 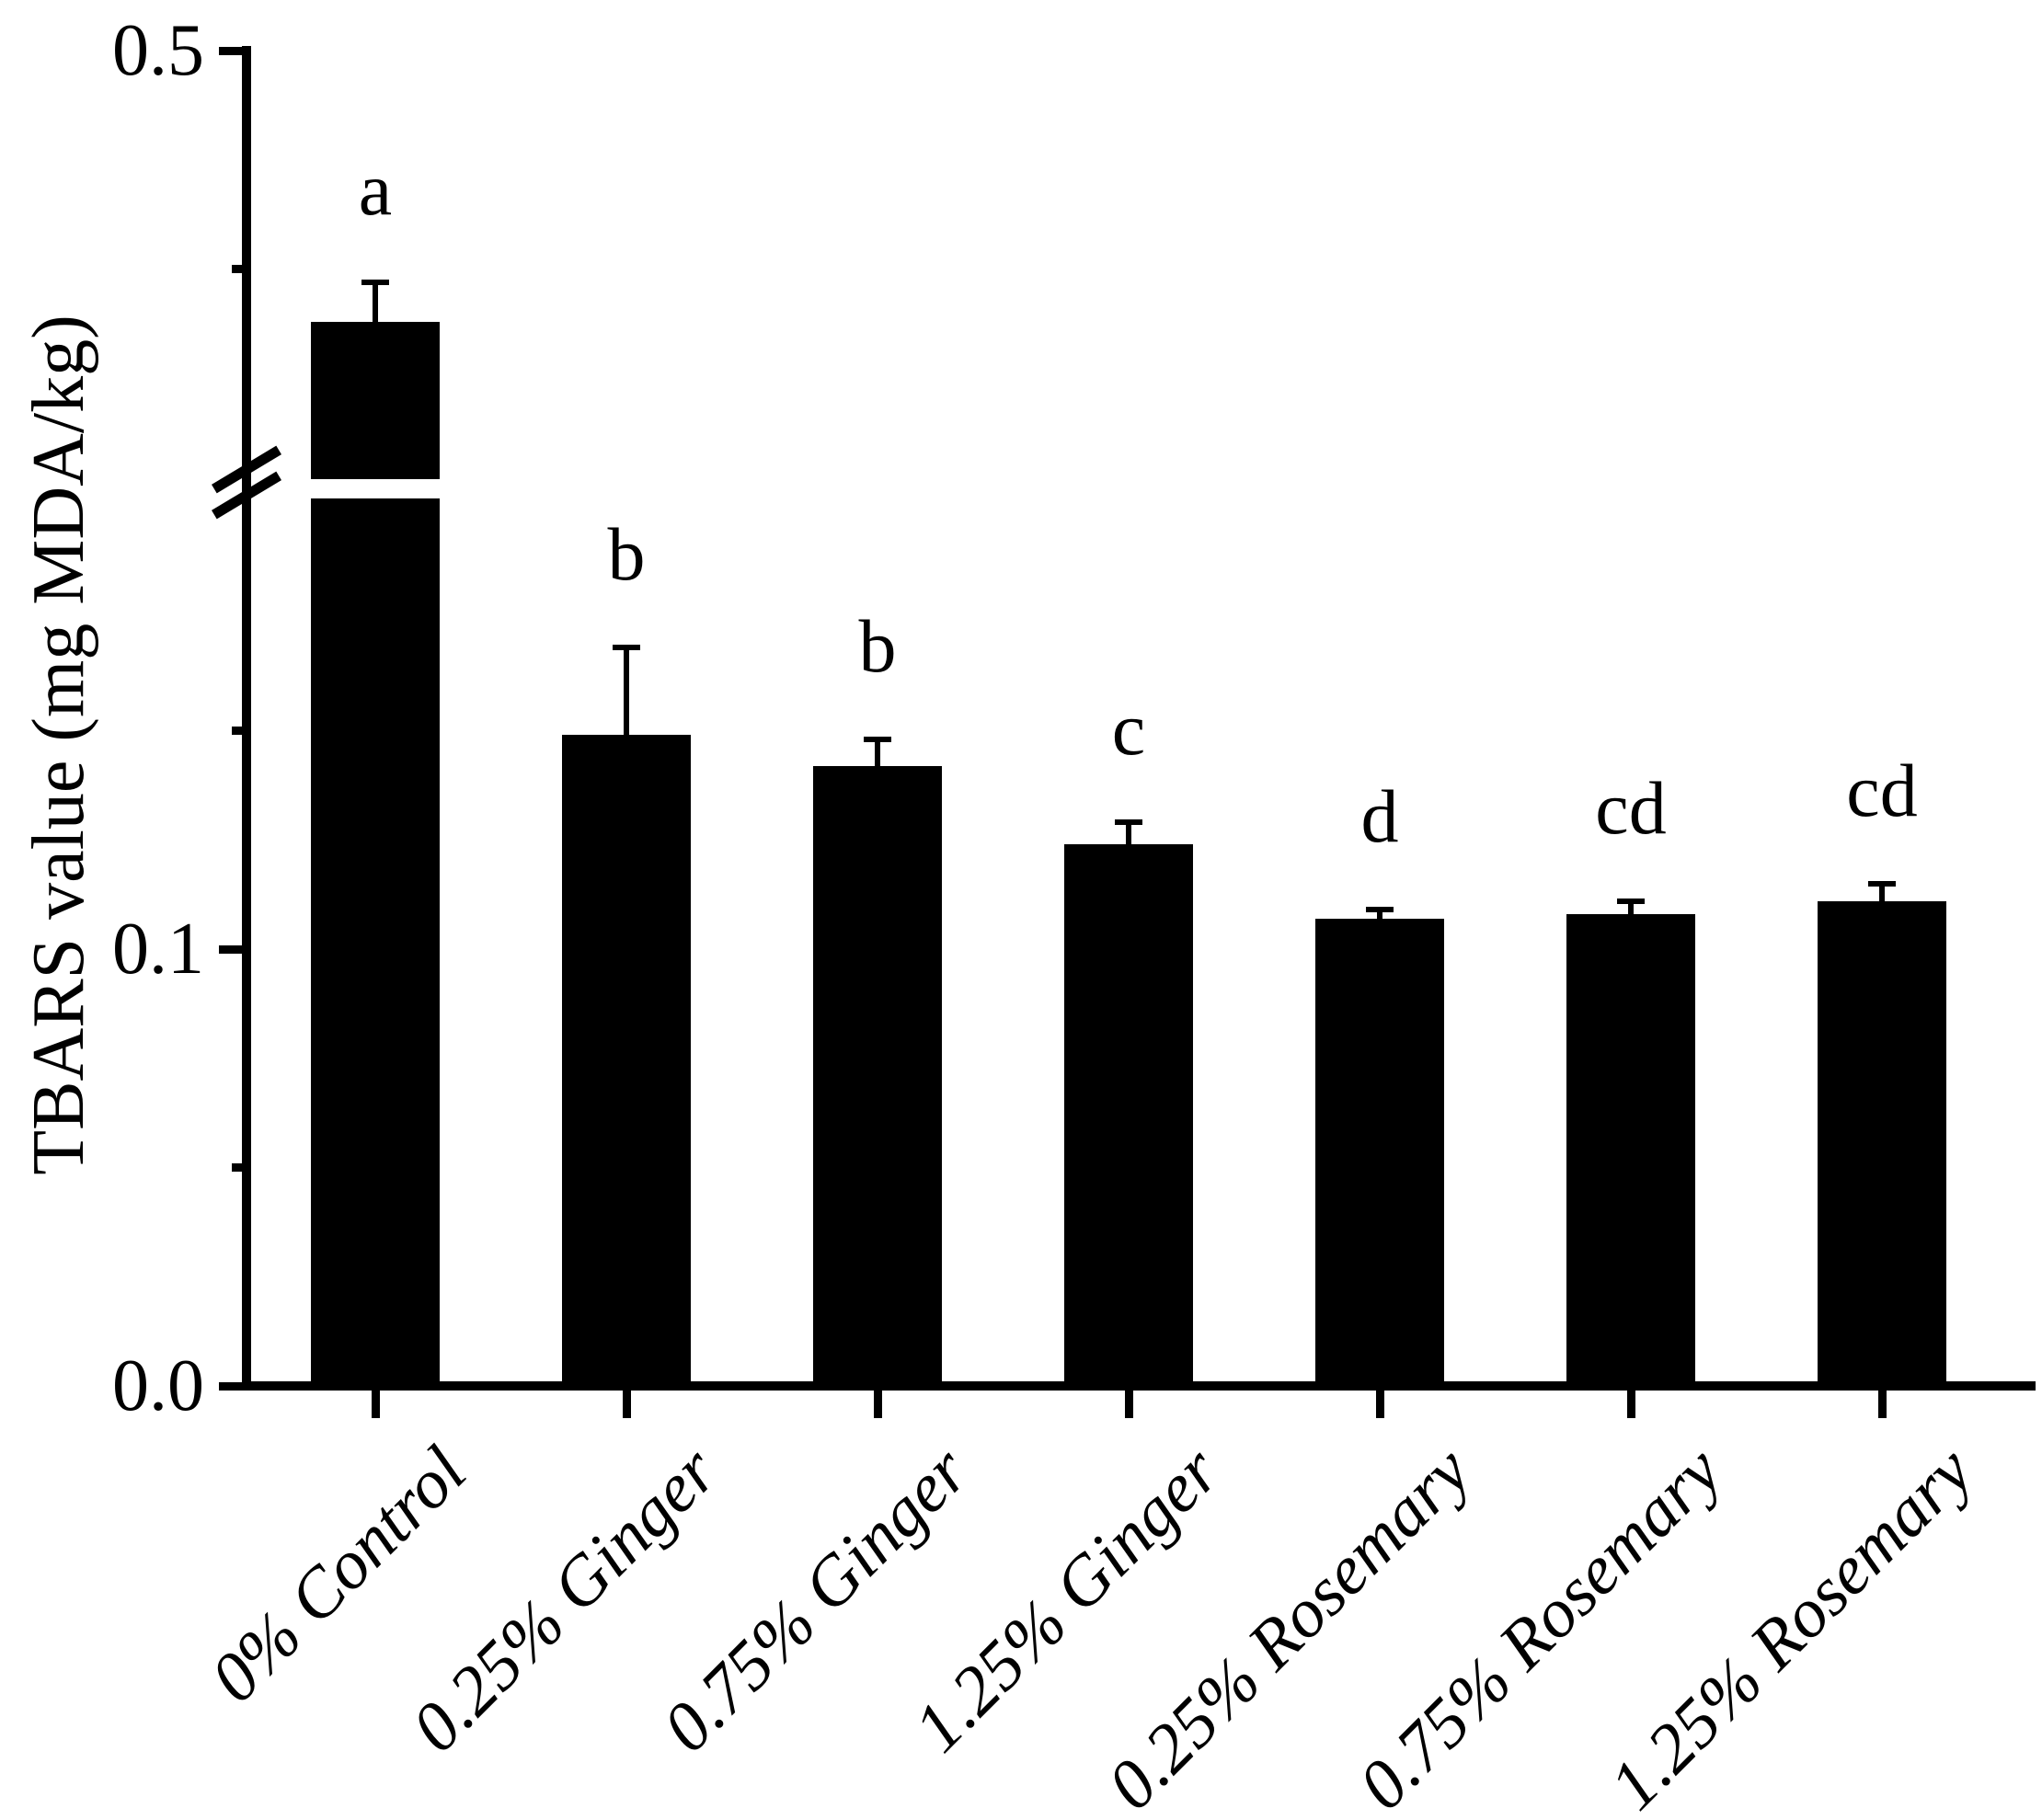 What do you see at coordinates (158, 949) in the screenshot?
I see `y-tick-label: 0.1` at bounding box center [158, 949].